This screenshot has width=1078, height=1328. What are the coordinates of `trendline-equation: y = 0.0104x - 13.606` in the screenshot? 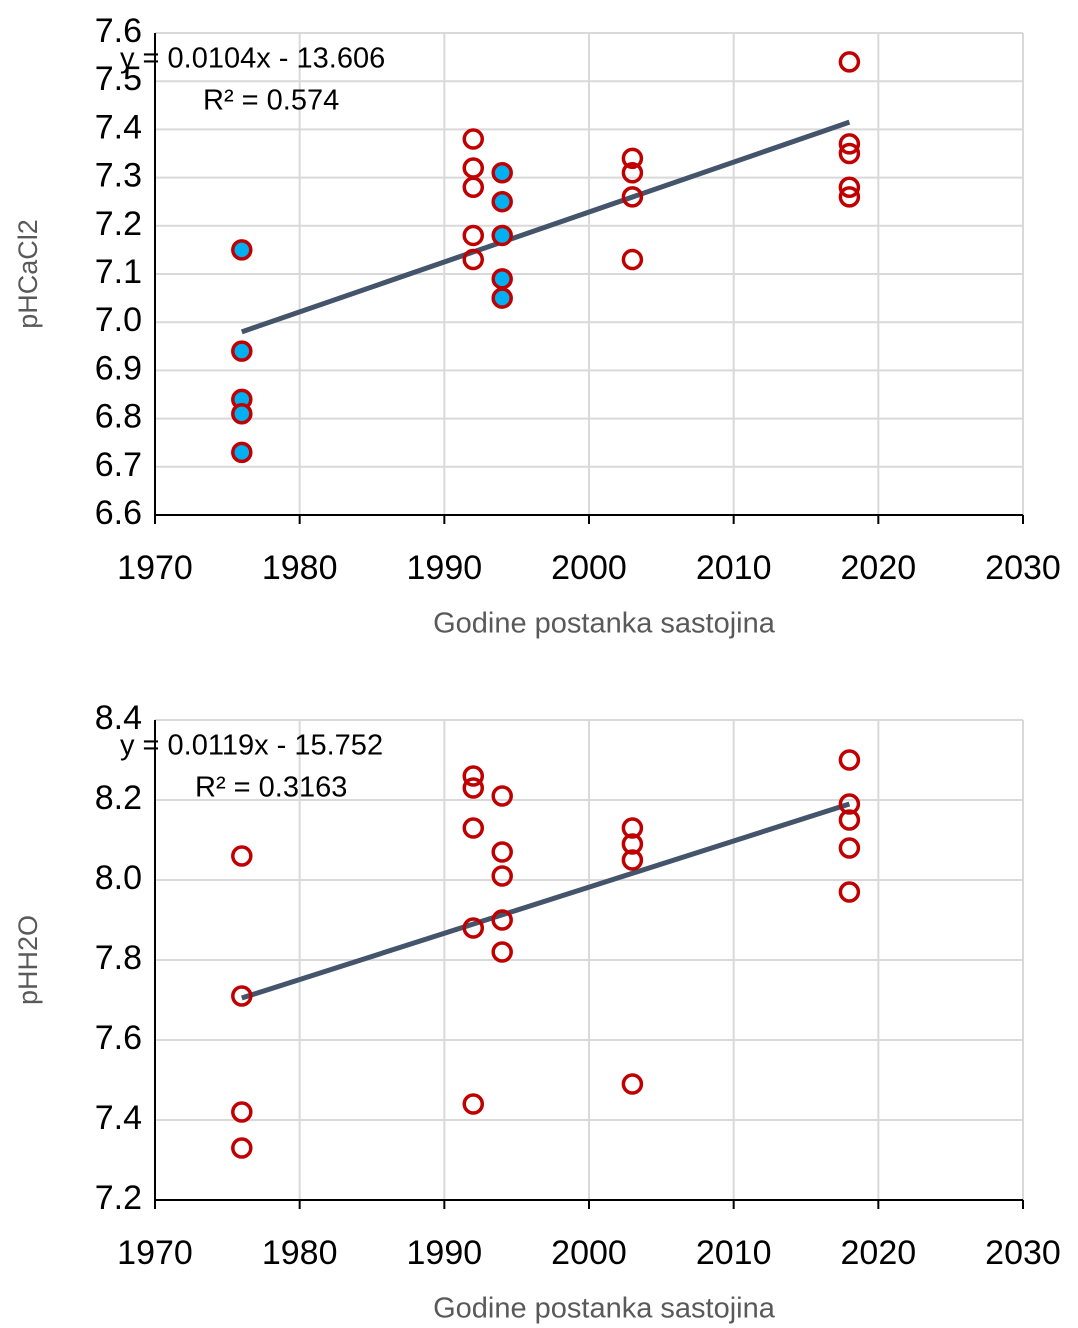 It's located at (252, 59).